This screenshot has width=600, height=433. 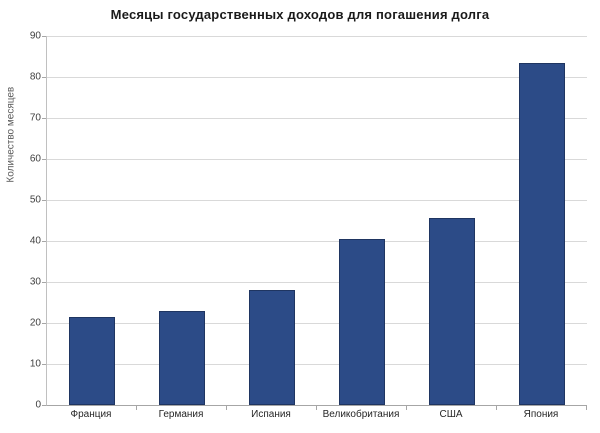 What do you see at coordinates (271, 414) in the screenshot?
I see `x-category-label-Испания: Испания` at bounding box center [271, 414].